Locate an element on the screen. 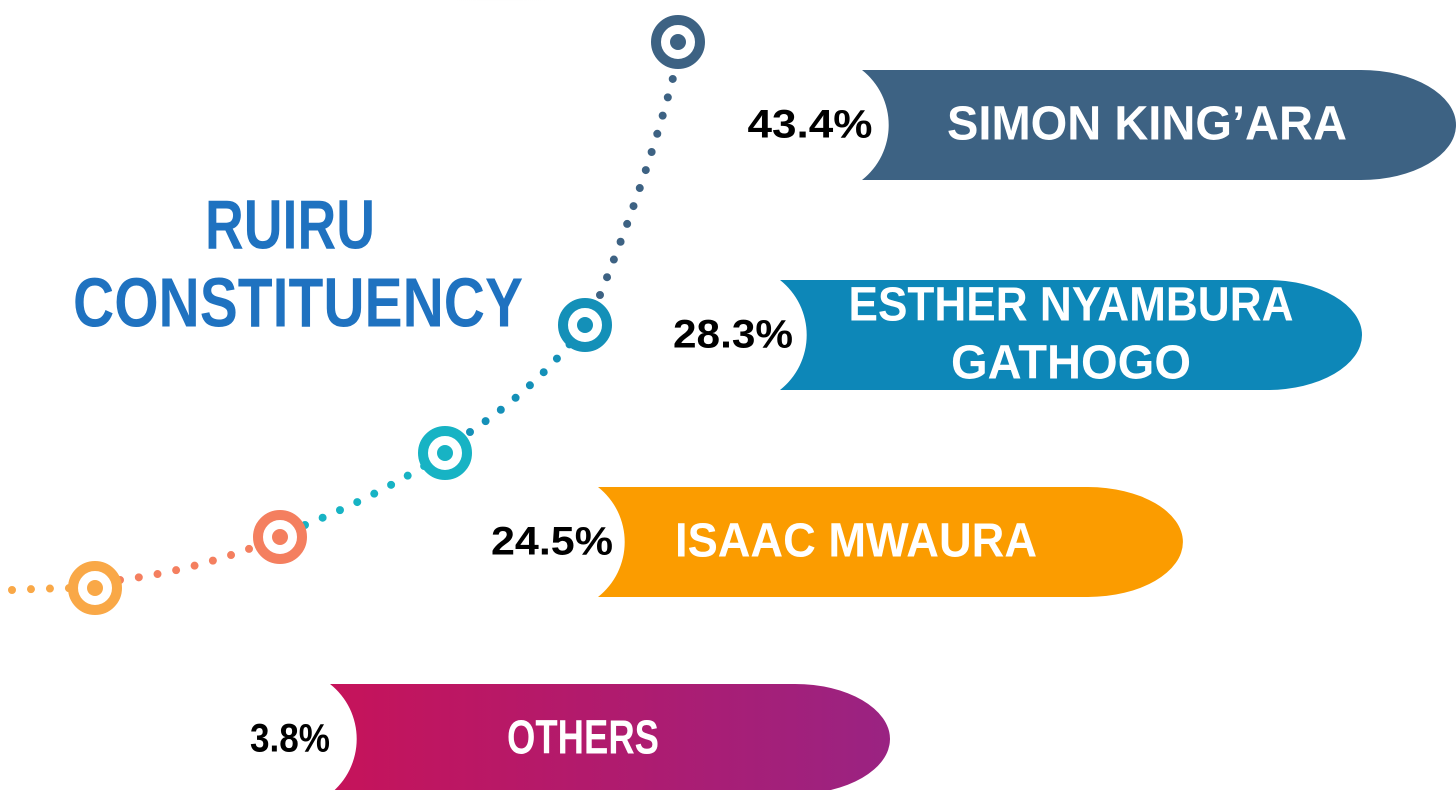 This screenshot has height=790, width=1456. shadow is located at coordinates (500, 7).